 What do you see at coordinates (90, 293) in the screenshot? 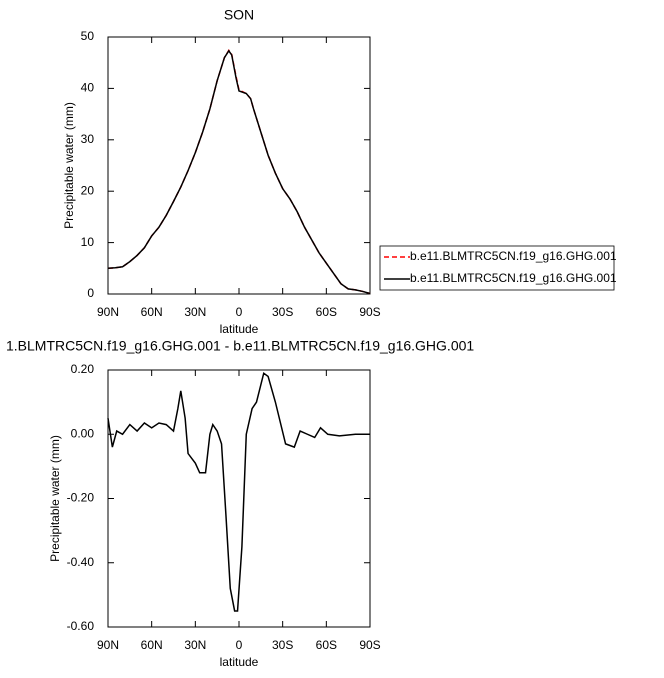
I see `y-tick-label: 0` at bounding box center [90, 293].